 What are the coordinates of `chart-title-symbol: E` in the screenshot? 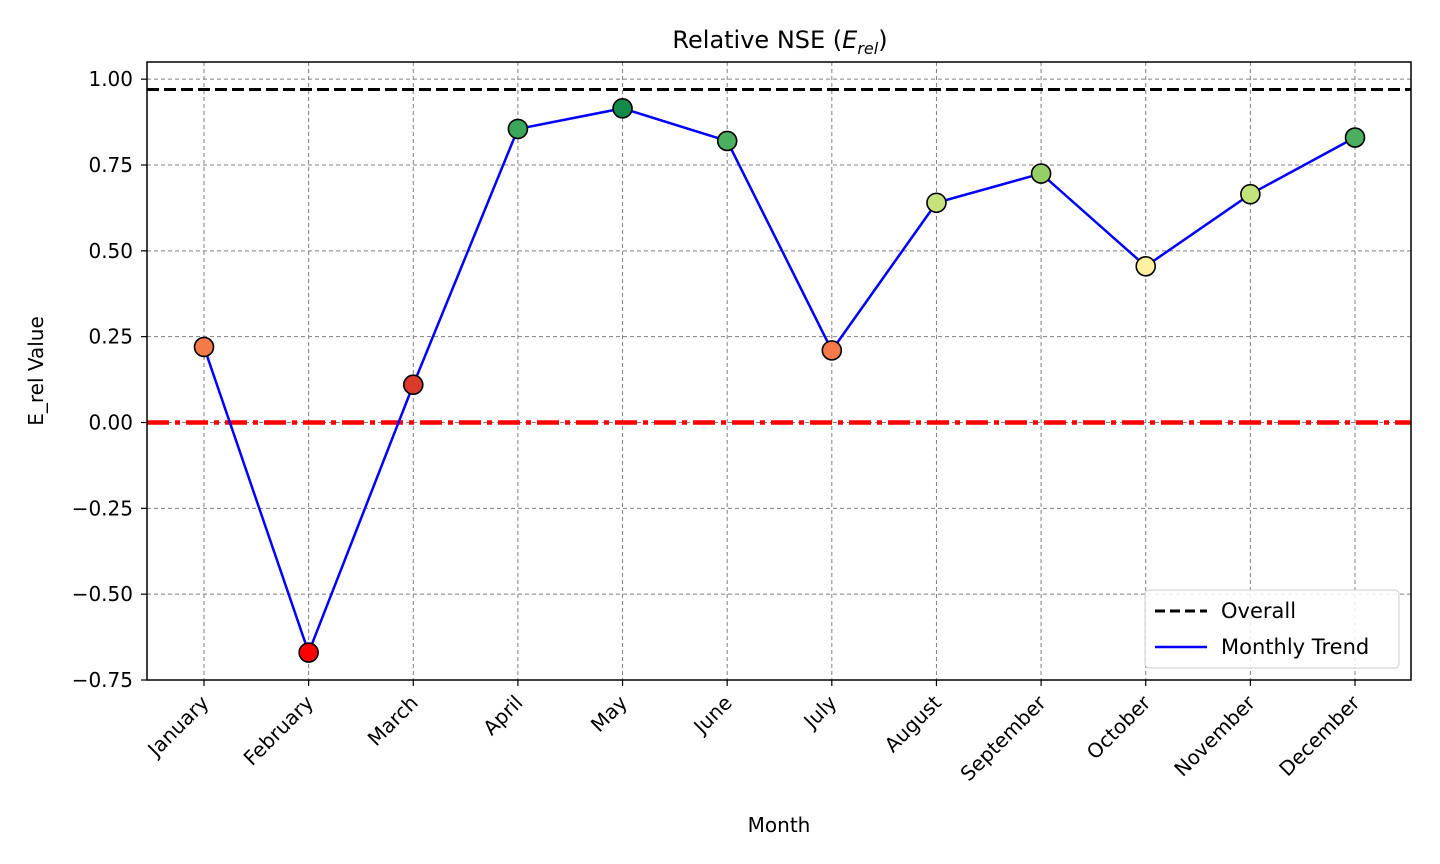 It's located at (850, 40).